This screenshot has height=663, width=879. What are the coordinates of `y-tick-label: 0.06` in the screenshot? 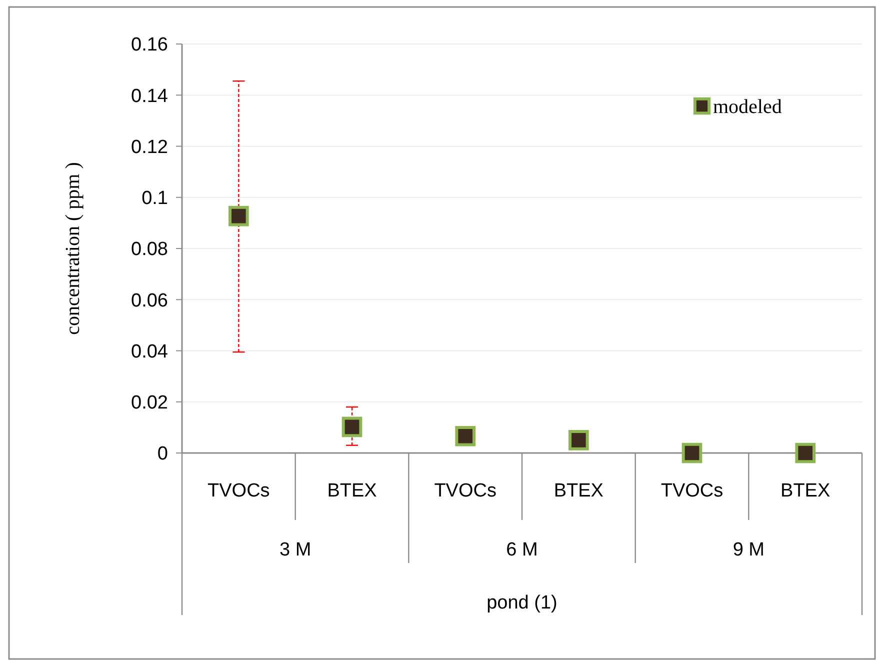 It's located at (149, 301).